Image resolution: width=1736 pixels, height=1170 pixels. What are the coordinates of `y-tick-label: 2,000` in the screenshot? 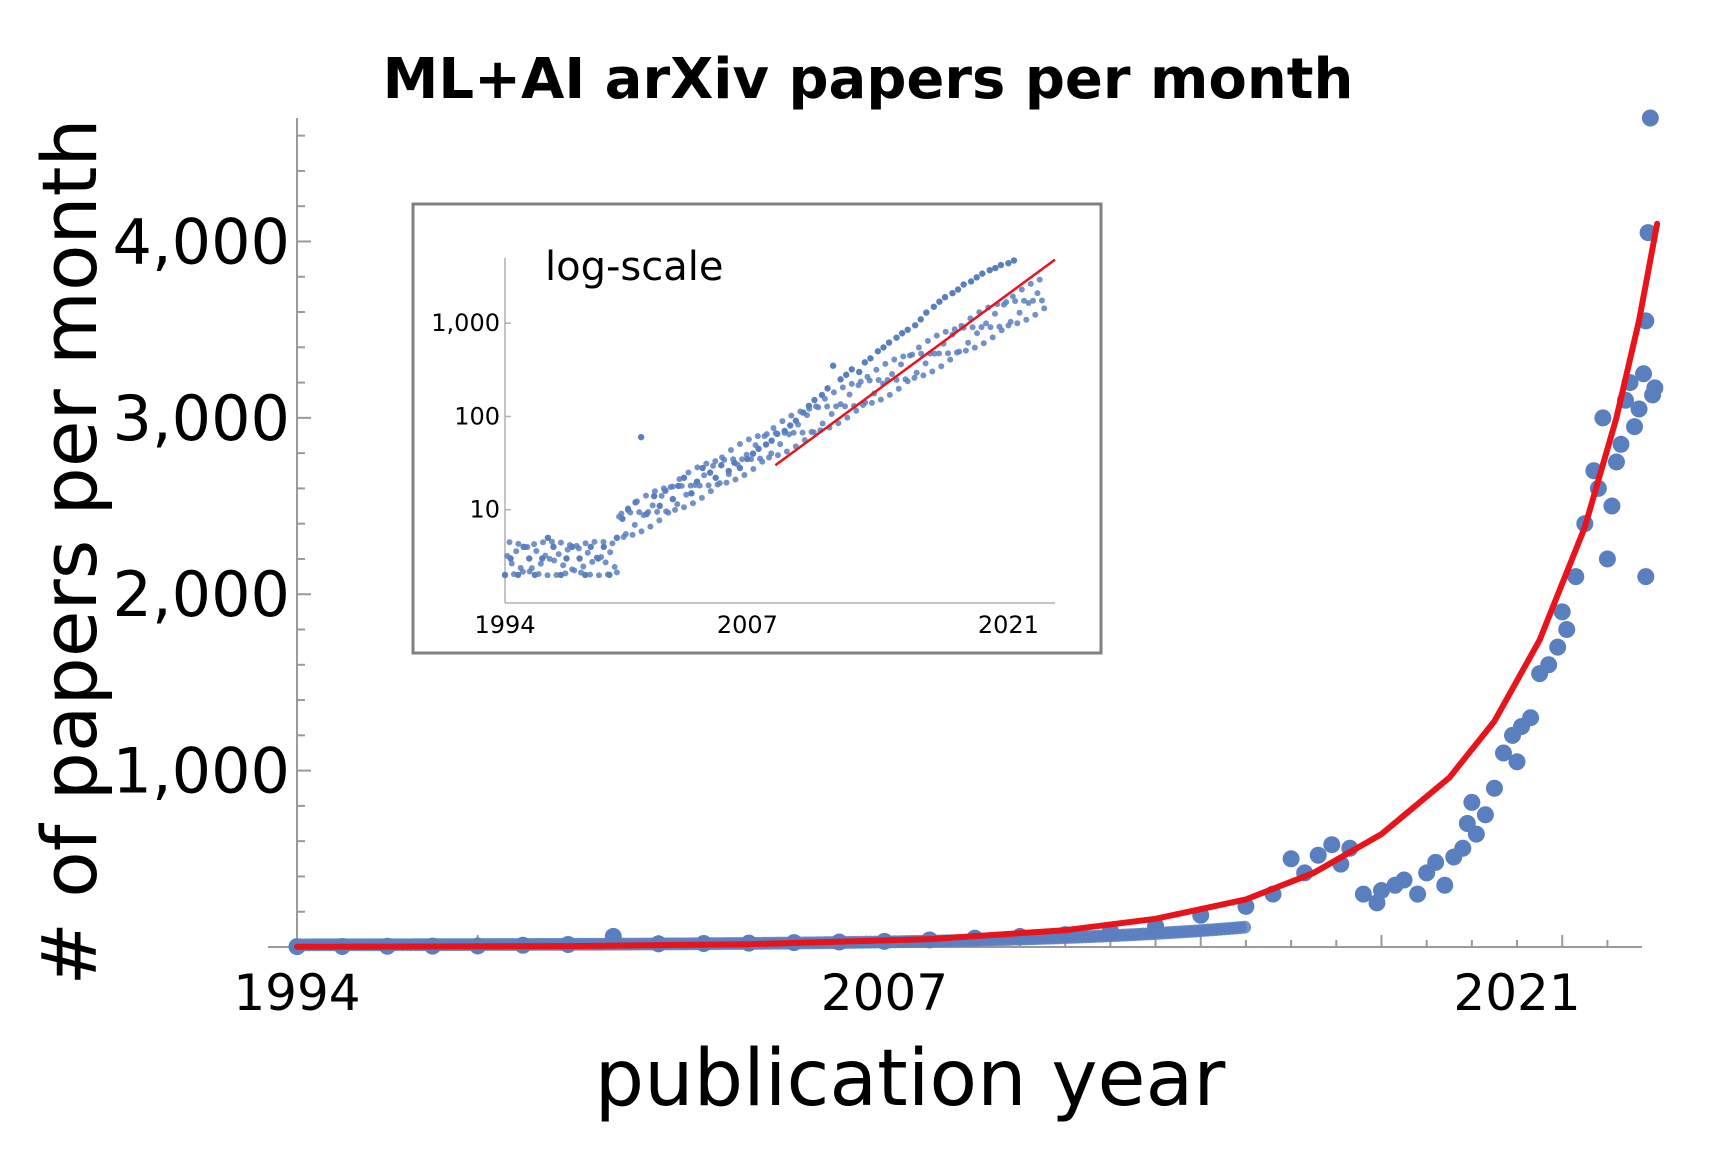 It's located at (202, 594).